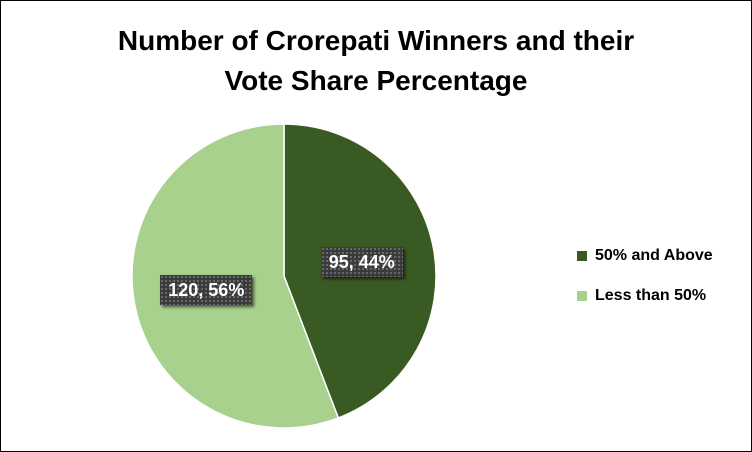 This screenshot has height=452, width=752. What do you see at coordinates (361, 261) in the screenshot?
I see `data-label-50-and-above: 95, 44%` at bounding box center [361, 261].